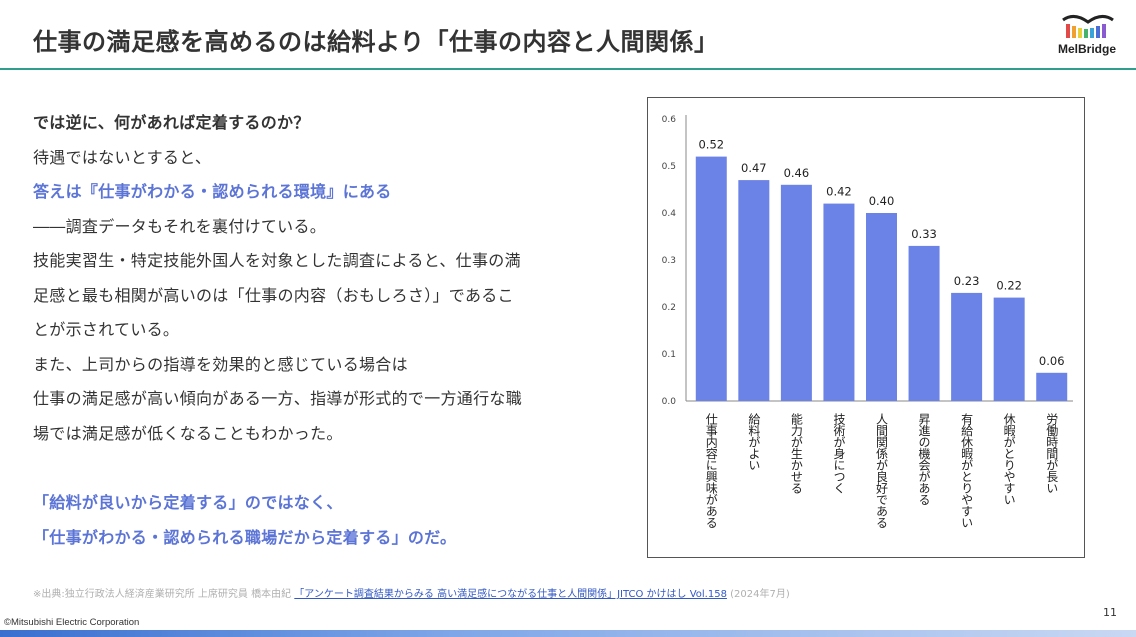 The height and width of the screenshot is (637, 1136). I want to click on conclusion-line: 「給料が良いから定着する」のではなく、, so click(188, 502).